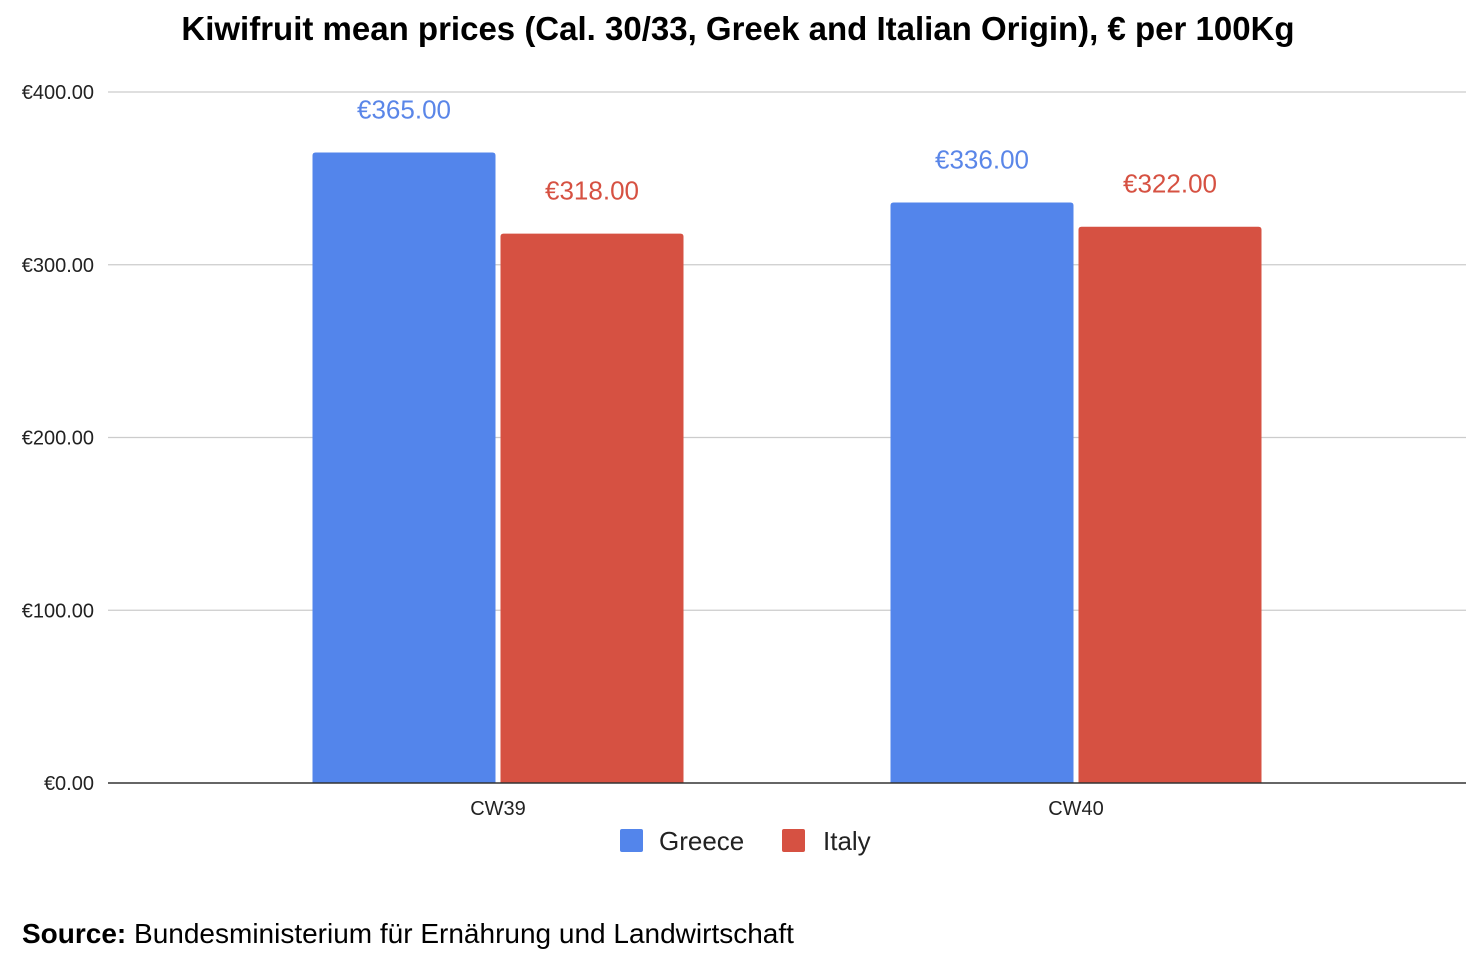  I want to click on data-label-greece-cw39: €365.00, so click(404, 109).